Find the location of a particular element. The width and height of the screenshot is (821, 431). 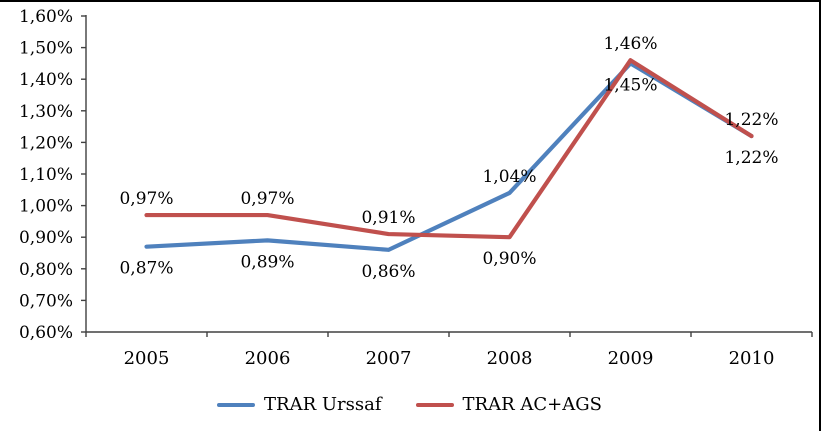

data-label-trar-urssaf-2007: 0,86% is located at coordinates (388, 272).